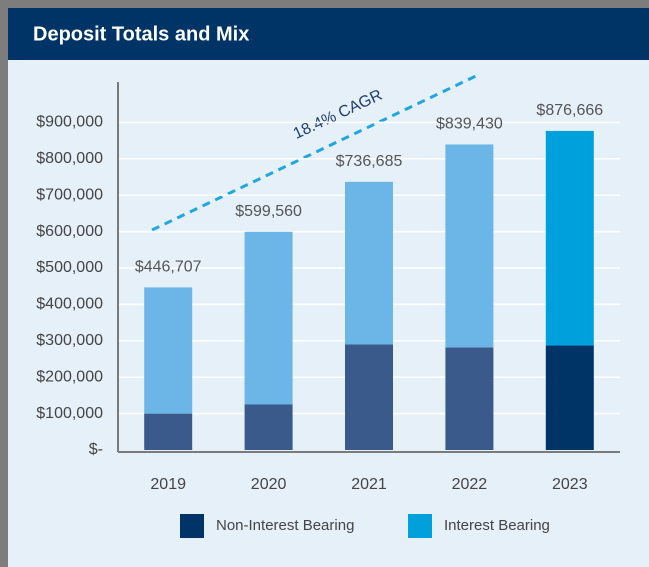 The height and width of the screenshot is (567, 649). I want to click on legend-label: Non-Interest Bearing, so click(285, 525).